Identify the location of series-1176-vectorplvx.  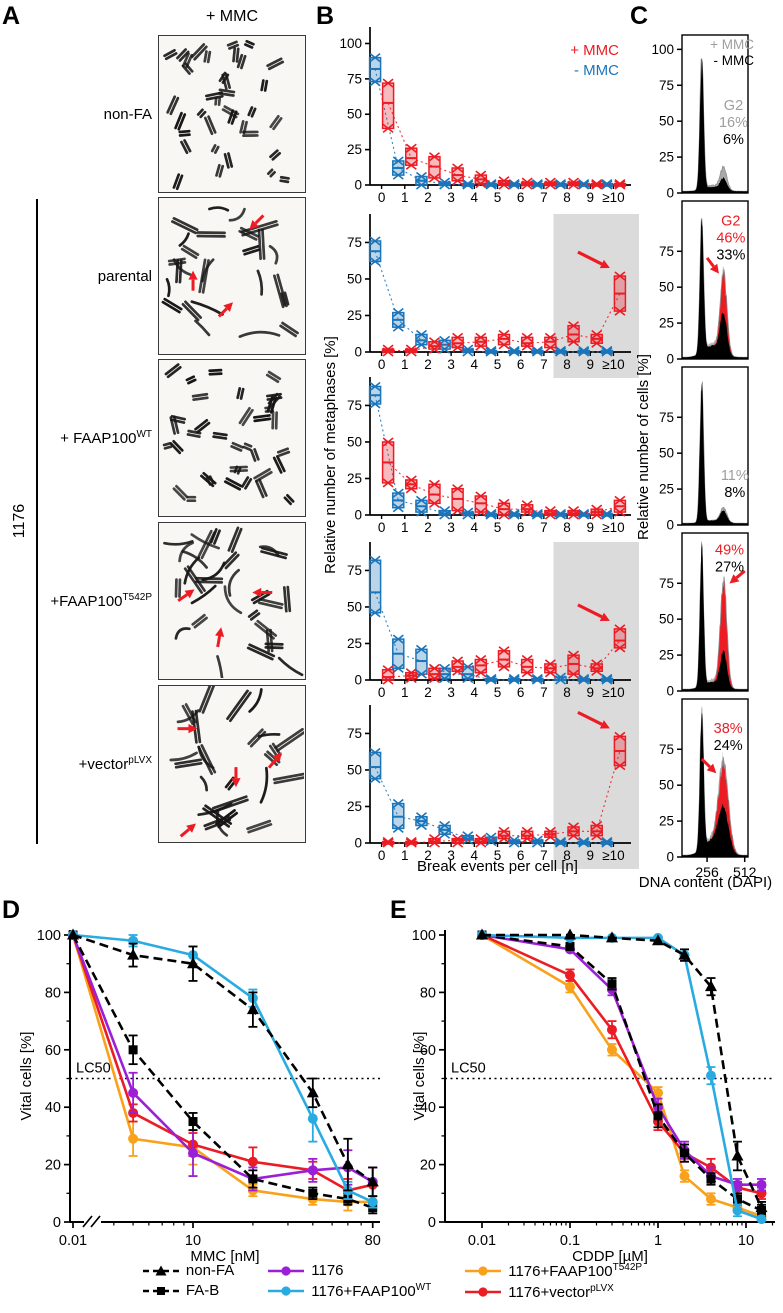
(223, 1066).